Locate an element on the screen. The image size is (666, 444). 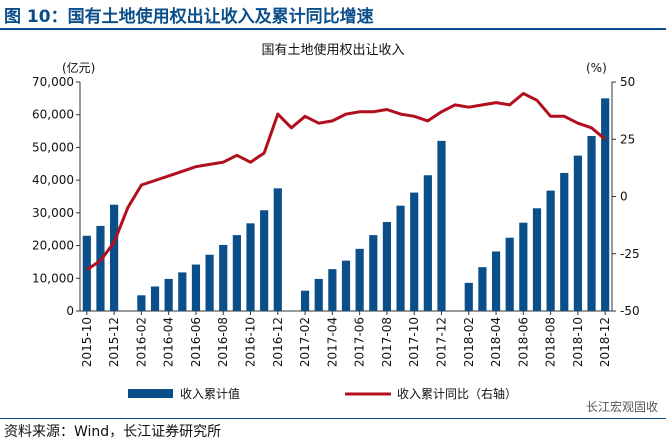
source-note: 资料来源：Wind，长江证券研究所 is located at coordinates (113, 432).